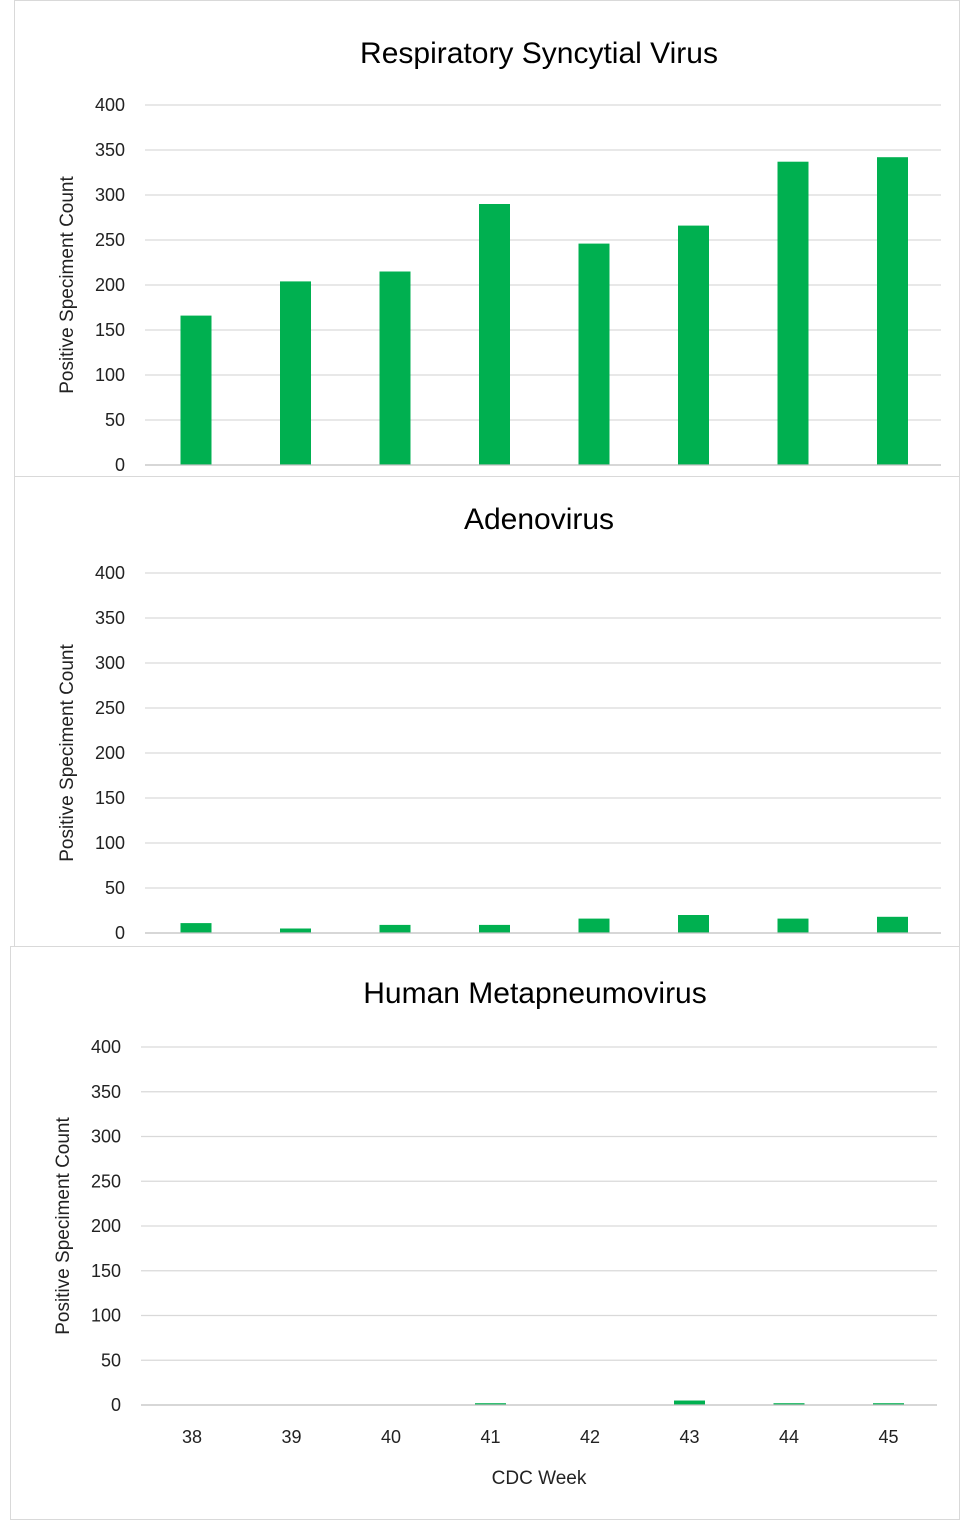  Describe the element at coordinates (110, 843) in the screenshot. I see `adenovirus-y-tick-label: 100` at that location.